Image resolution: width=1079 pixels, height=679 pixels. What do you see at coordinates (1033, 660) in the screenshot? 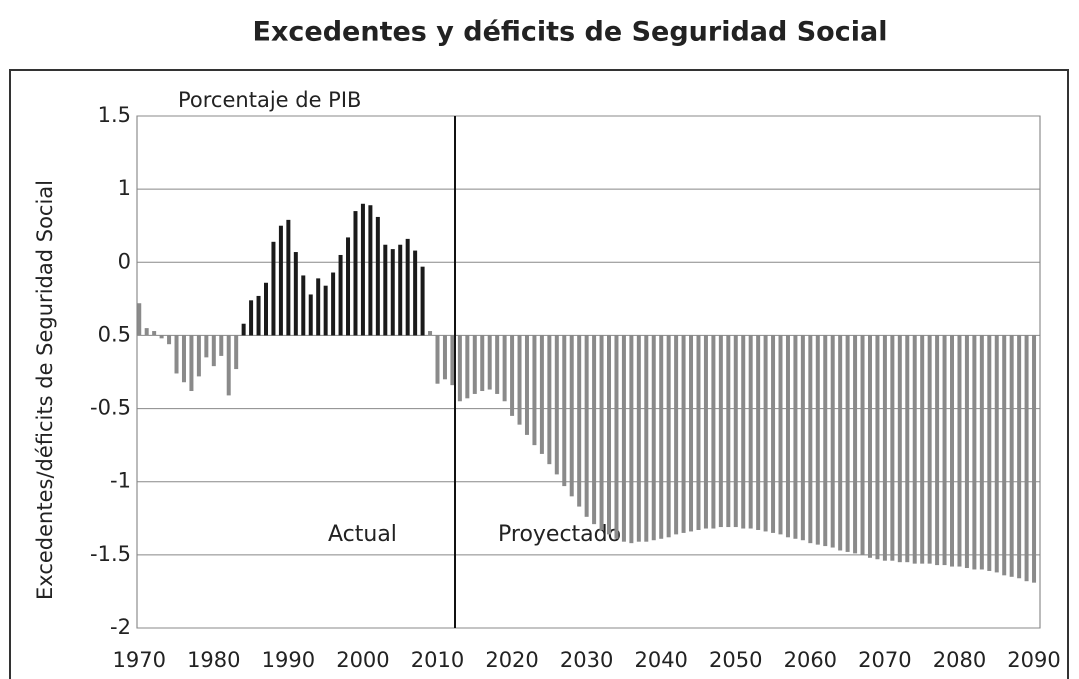
I see `x-tick-label: 2090` at bounding box center [1033, 660].